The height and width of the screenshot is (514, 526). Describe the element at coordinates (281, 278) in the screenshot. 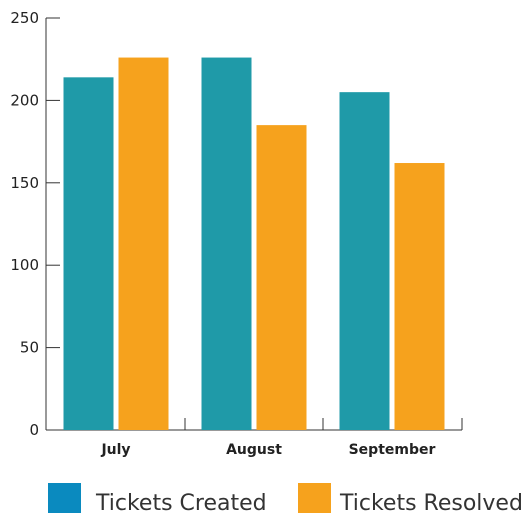

I see `bar-tickets-resolved-august` at that location.